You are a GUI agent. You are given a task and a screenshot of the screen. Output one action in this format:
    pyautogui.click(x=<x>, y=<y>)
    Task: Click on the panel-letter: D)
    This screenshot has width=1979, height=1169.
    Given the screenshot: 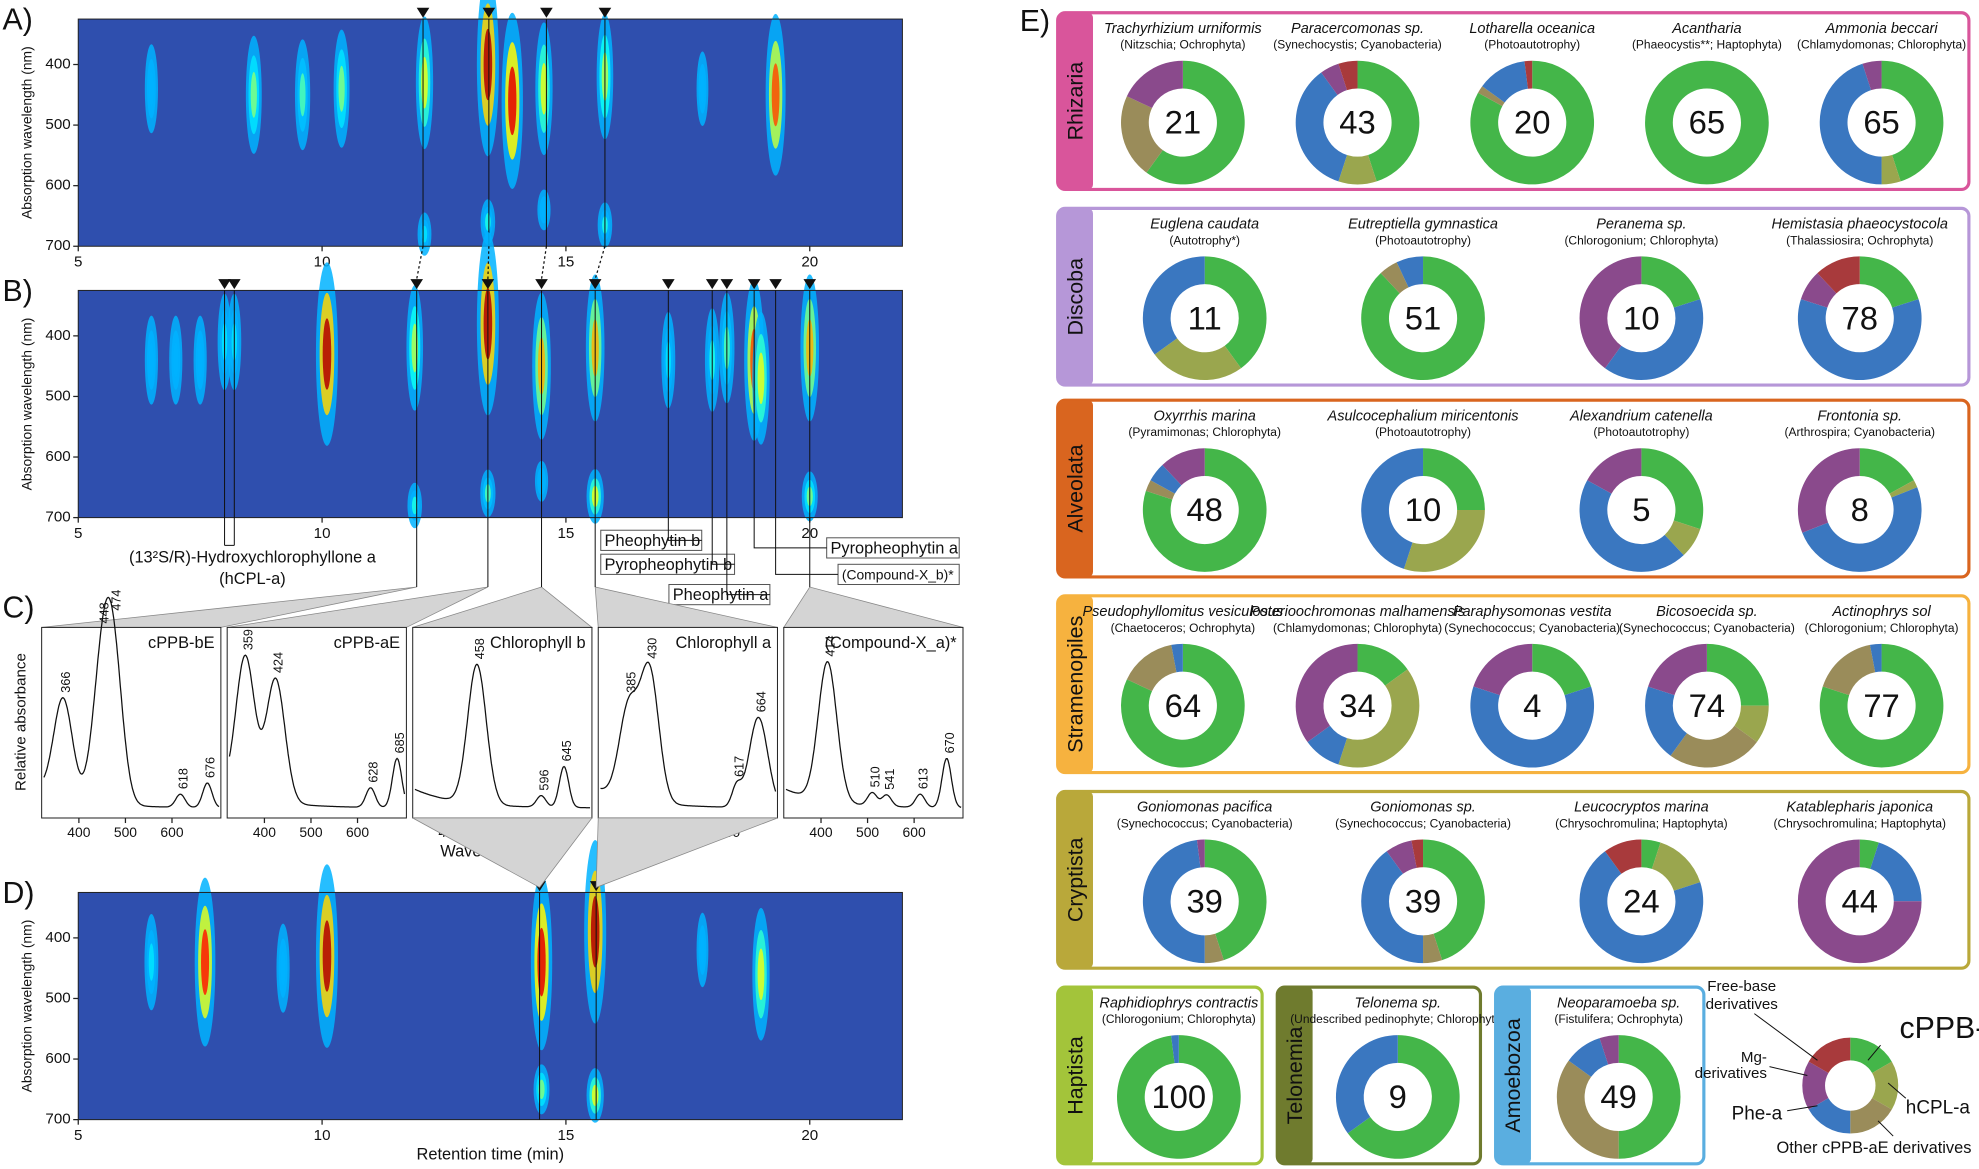 What is the action you would take?
    pyautogui.click(x=19, y=893)
    